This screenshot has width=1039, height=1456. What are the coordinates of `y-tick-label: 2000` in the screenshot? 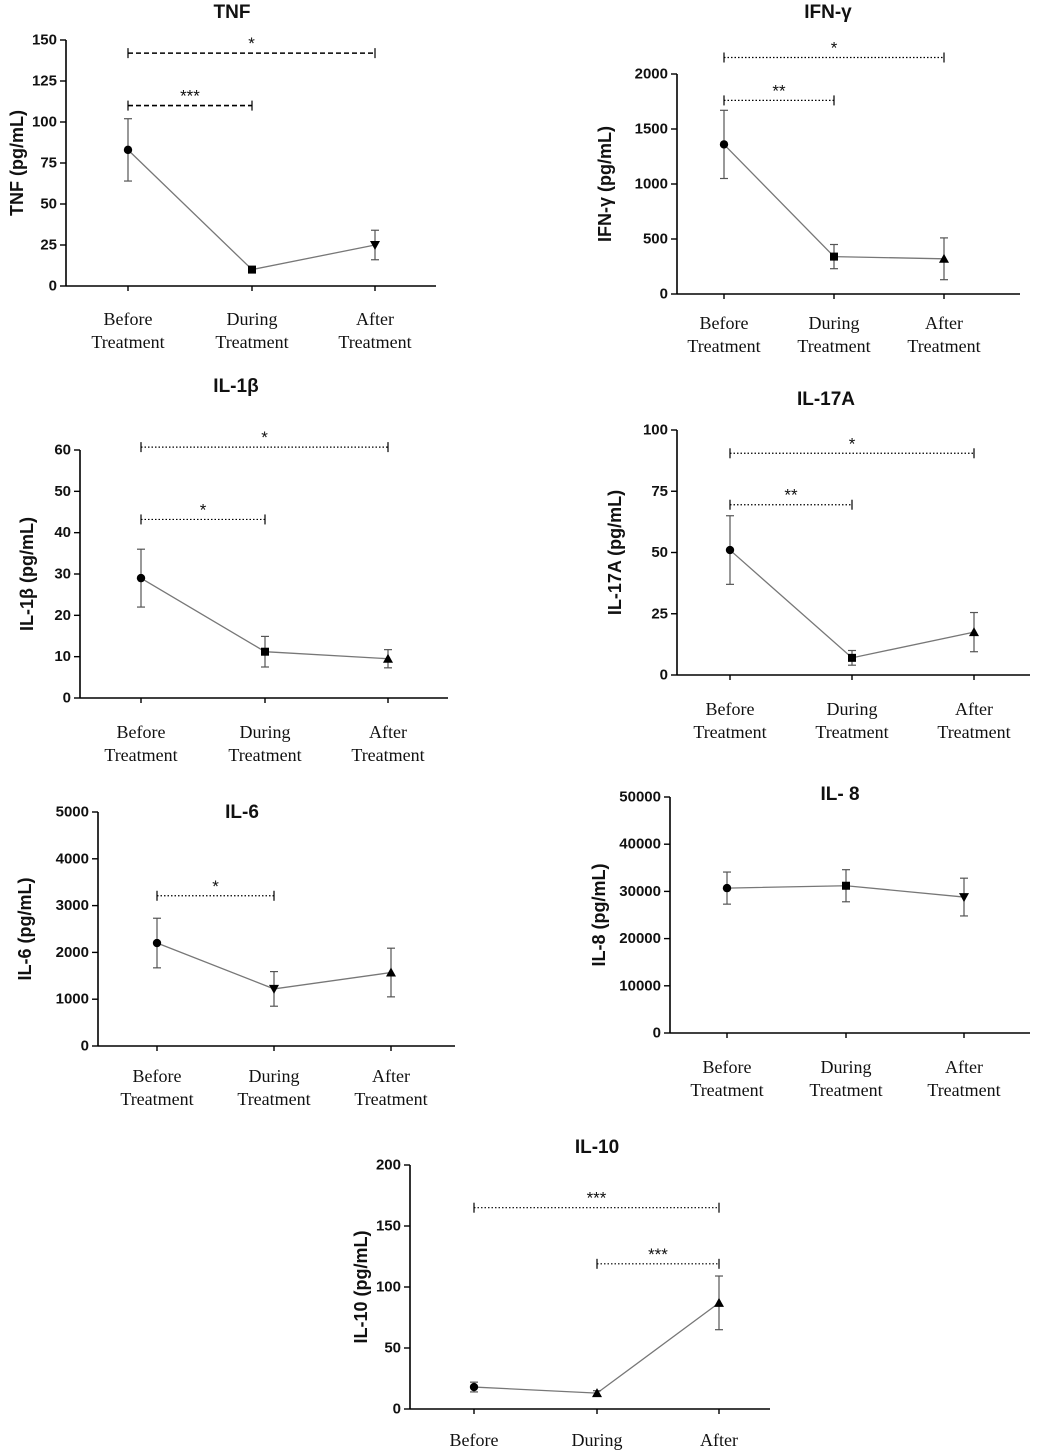 It's located at (651, 74).